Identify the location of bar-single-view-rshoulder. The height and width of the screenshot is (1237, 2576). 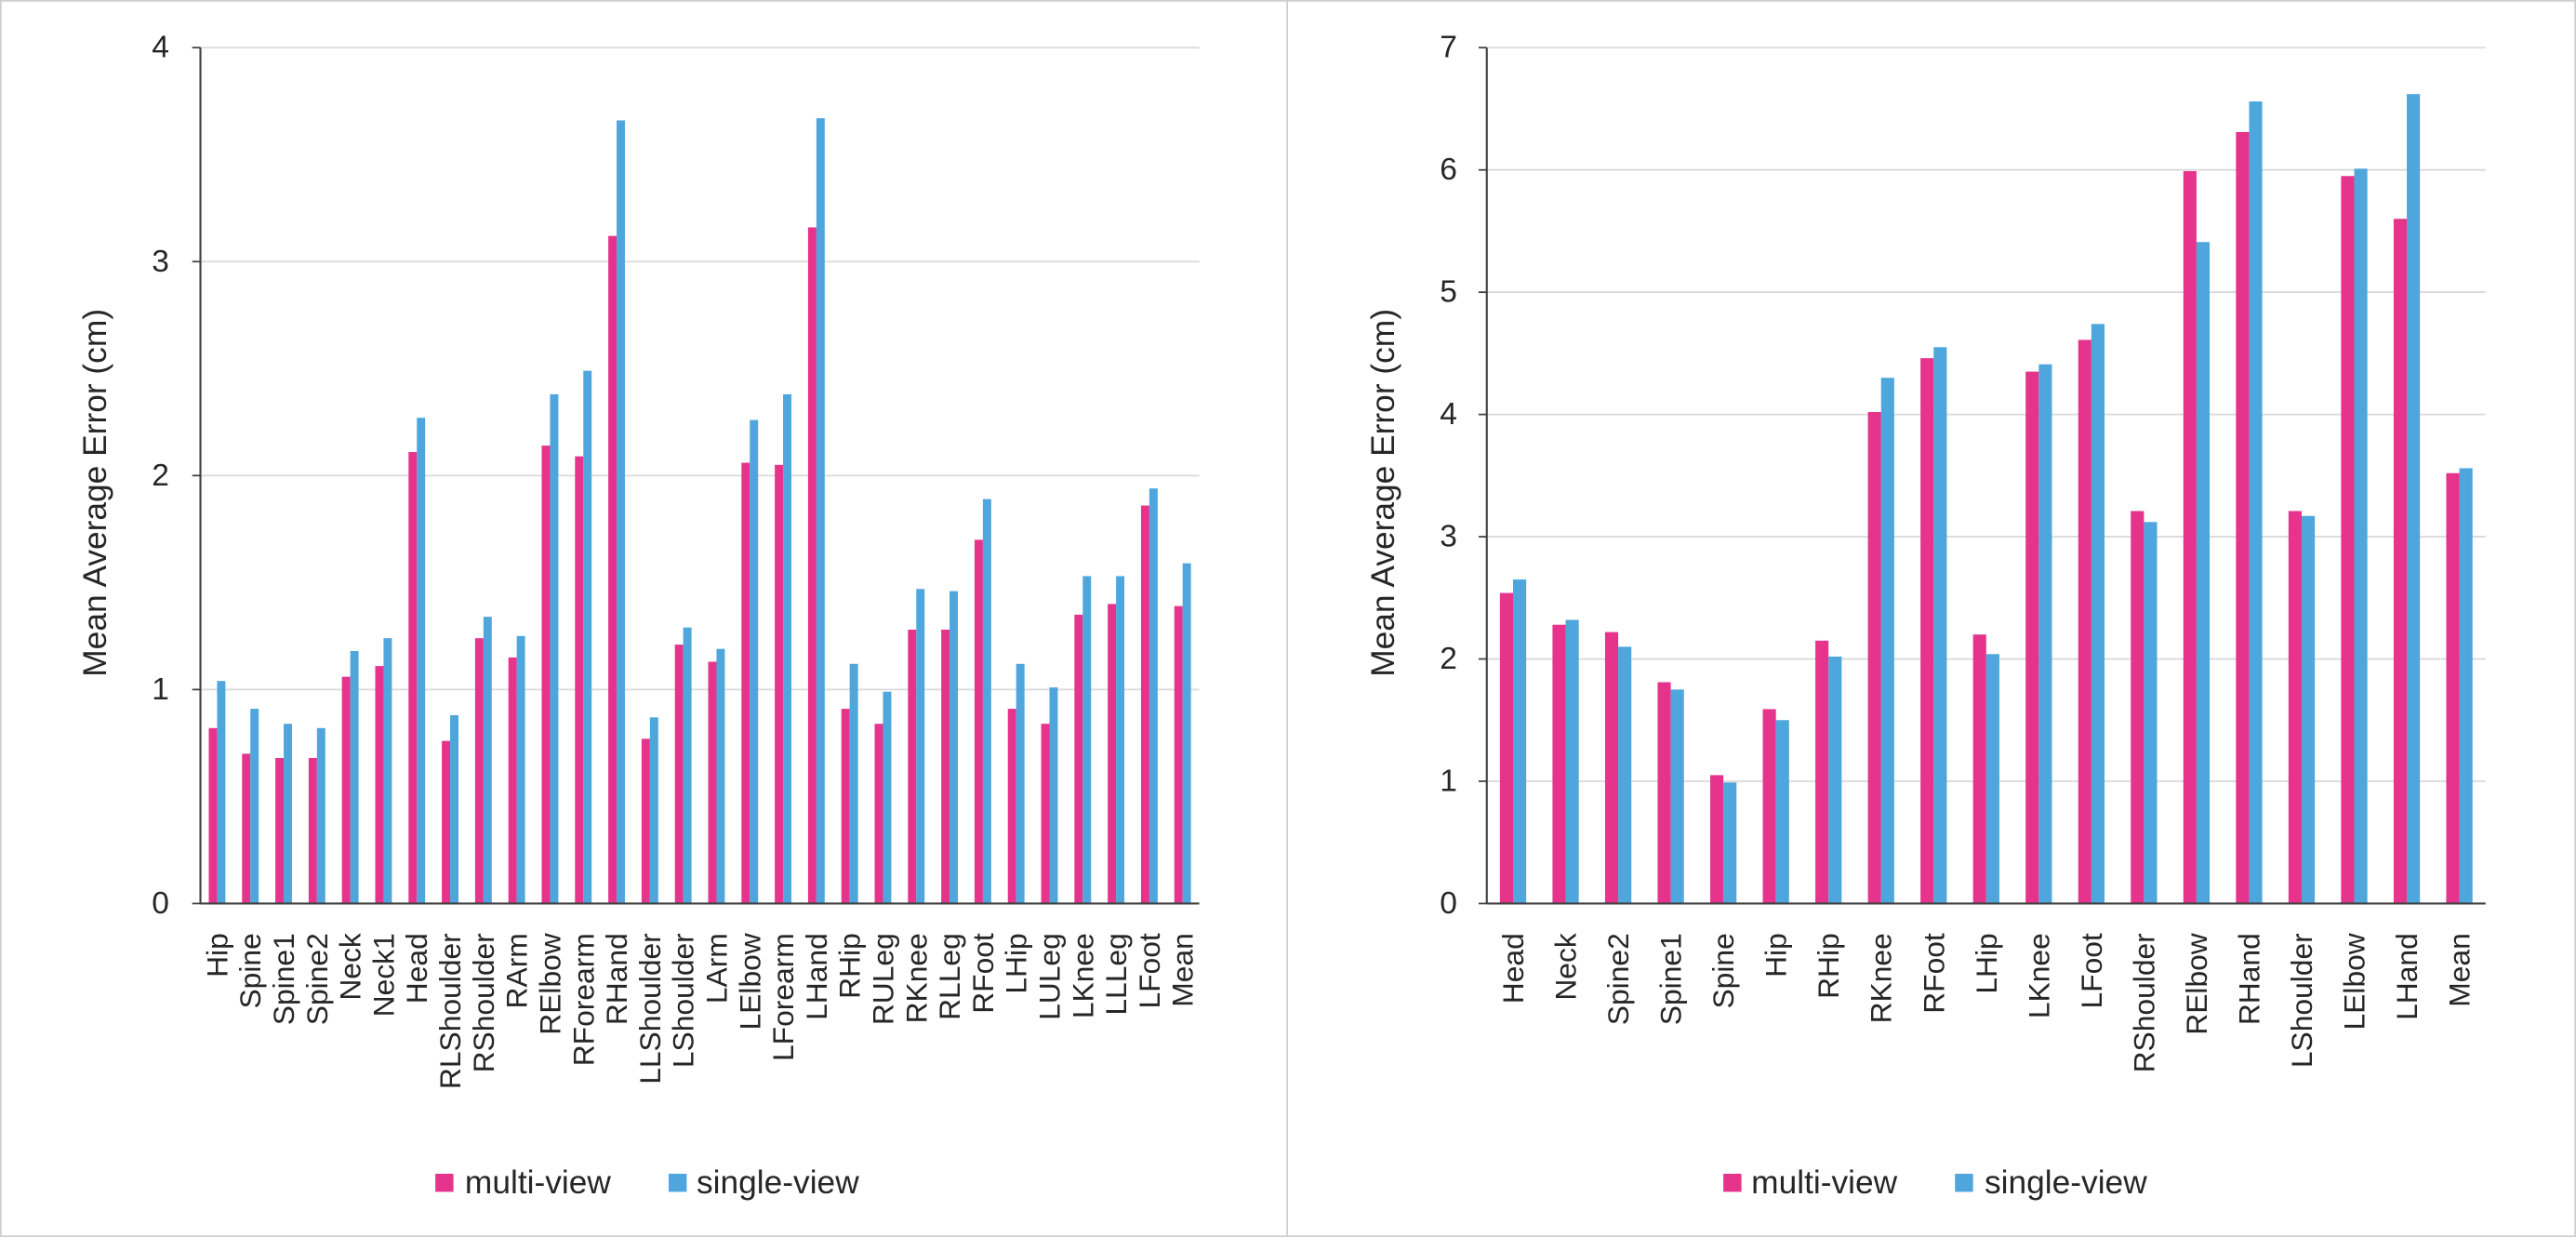
(487, 760).